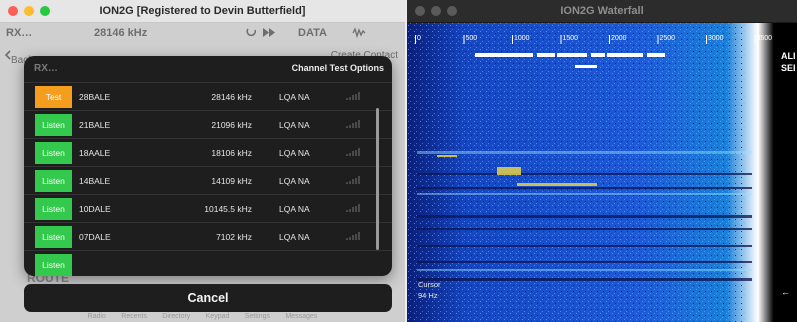  What do you see at coordinates (95, 152) in the screenshot?
I see `channel-name: 18AALE` at bounding box center [95, 152].